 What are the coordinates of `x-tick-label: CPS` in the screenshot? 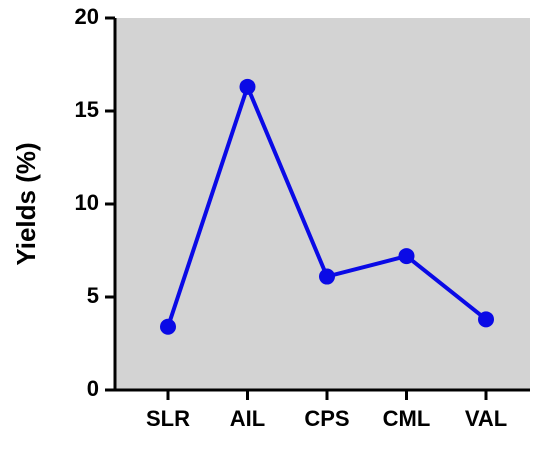 It's located at (326, 418).